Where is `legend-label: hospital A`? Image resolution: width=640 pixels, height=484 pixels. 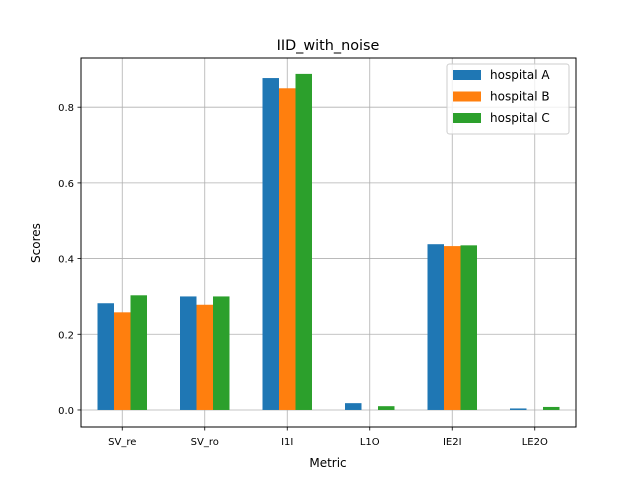 legend-label: hospital A is located at coordinates (520, 75).